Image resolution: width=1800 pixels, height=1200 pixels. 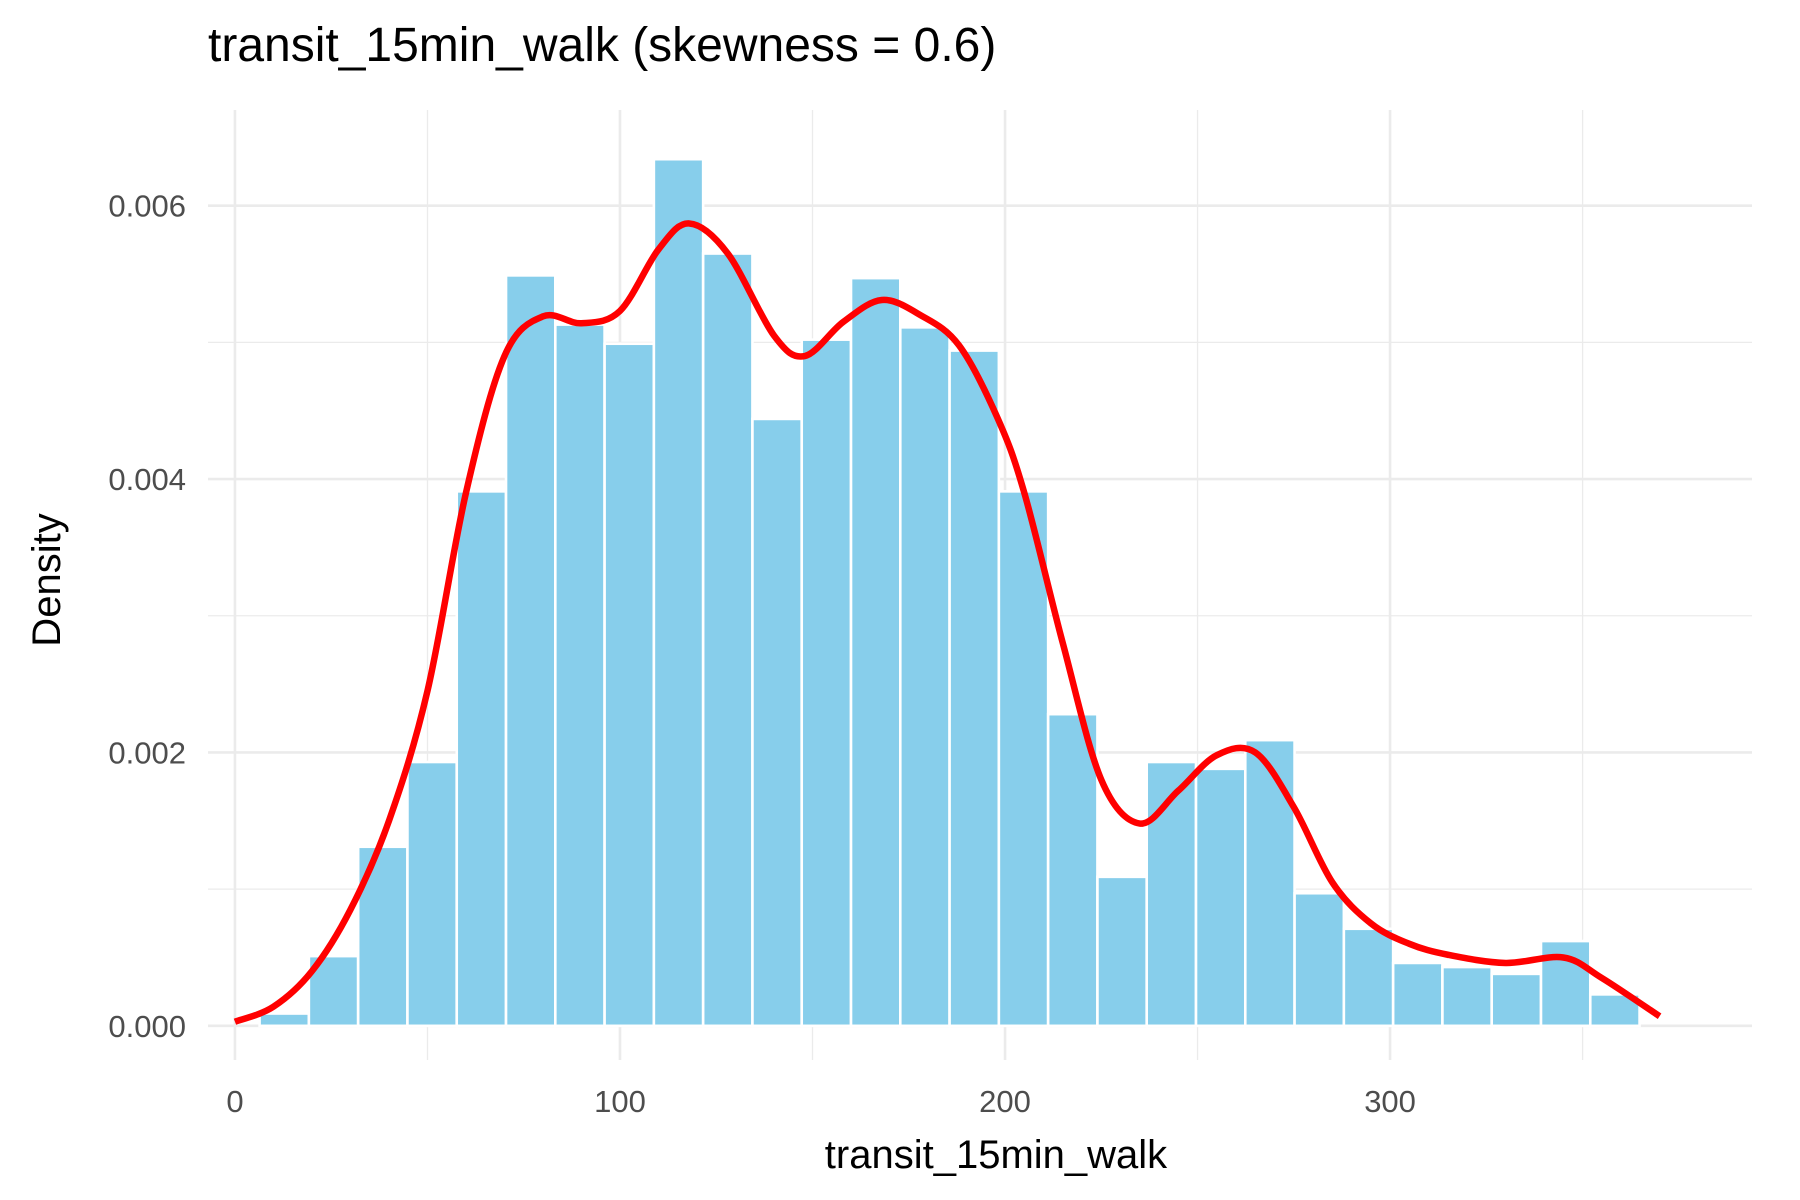 What do you see at coordinates (1390, 1101) in the screenshot?
I see `x-tick-label: 300` at bounding box center [1390, 1101].